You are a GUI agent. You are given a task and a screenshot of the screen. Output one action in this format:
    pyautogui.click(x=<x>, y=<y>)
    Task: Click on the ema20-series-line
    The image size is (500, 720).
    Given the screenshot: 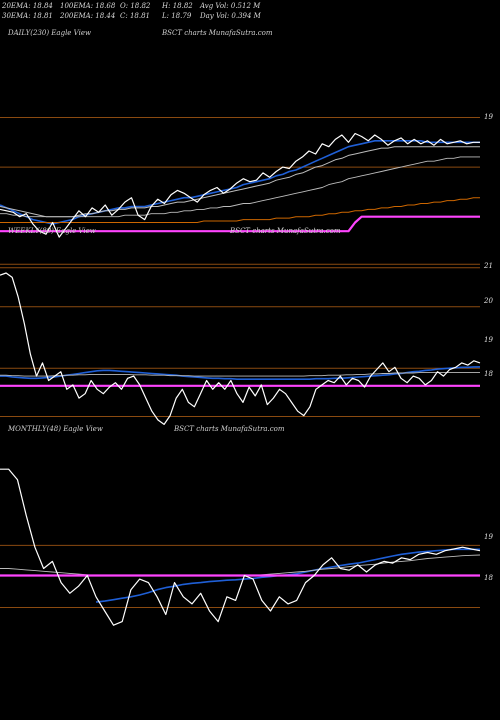 What is the action you would take?
    pyautogui.click(x=240, y=373)
    